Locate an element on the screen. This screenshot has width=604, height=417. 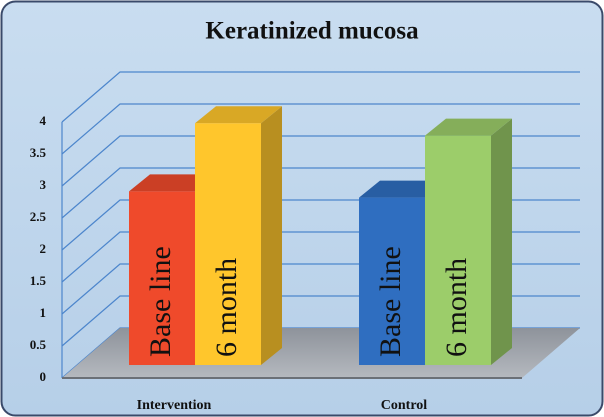
y-tick-label: 1 is located at coordinates (43, 312).